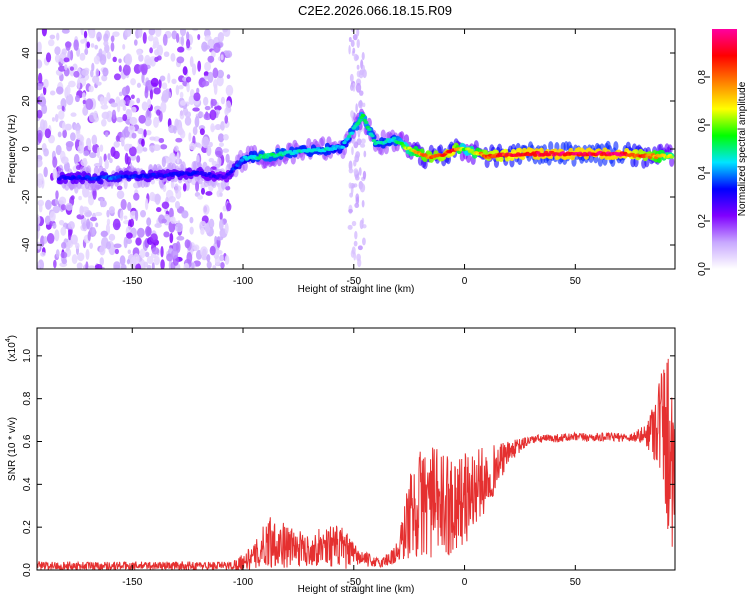 The width and height of the screenshot is (750, 600). What do you see at coordinates (8, 340) in the screenshot?
I see `snr-scale-exponent: 4` at bounding box center [8, 340].